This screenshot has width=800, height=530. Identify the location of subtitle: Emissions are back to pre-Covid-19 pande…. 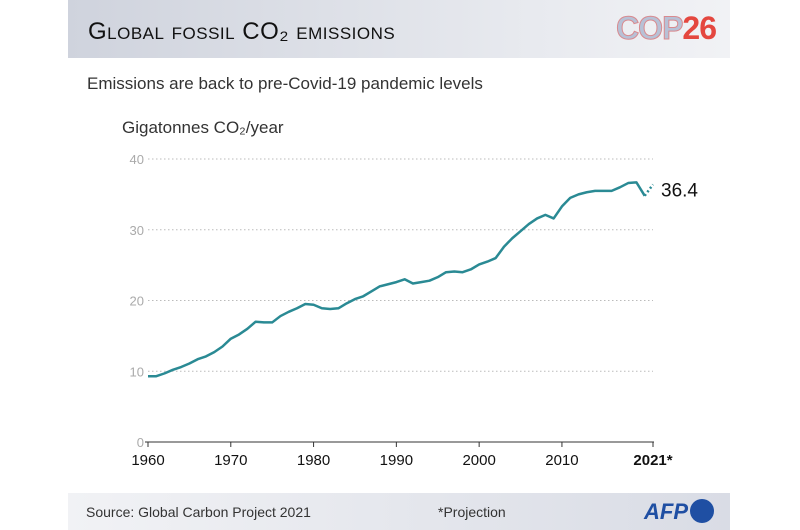
(285, 83).